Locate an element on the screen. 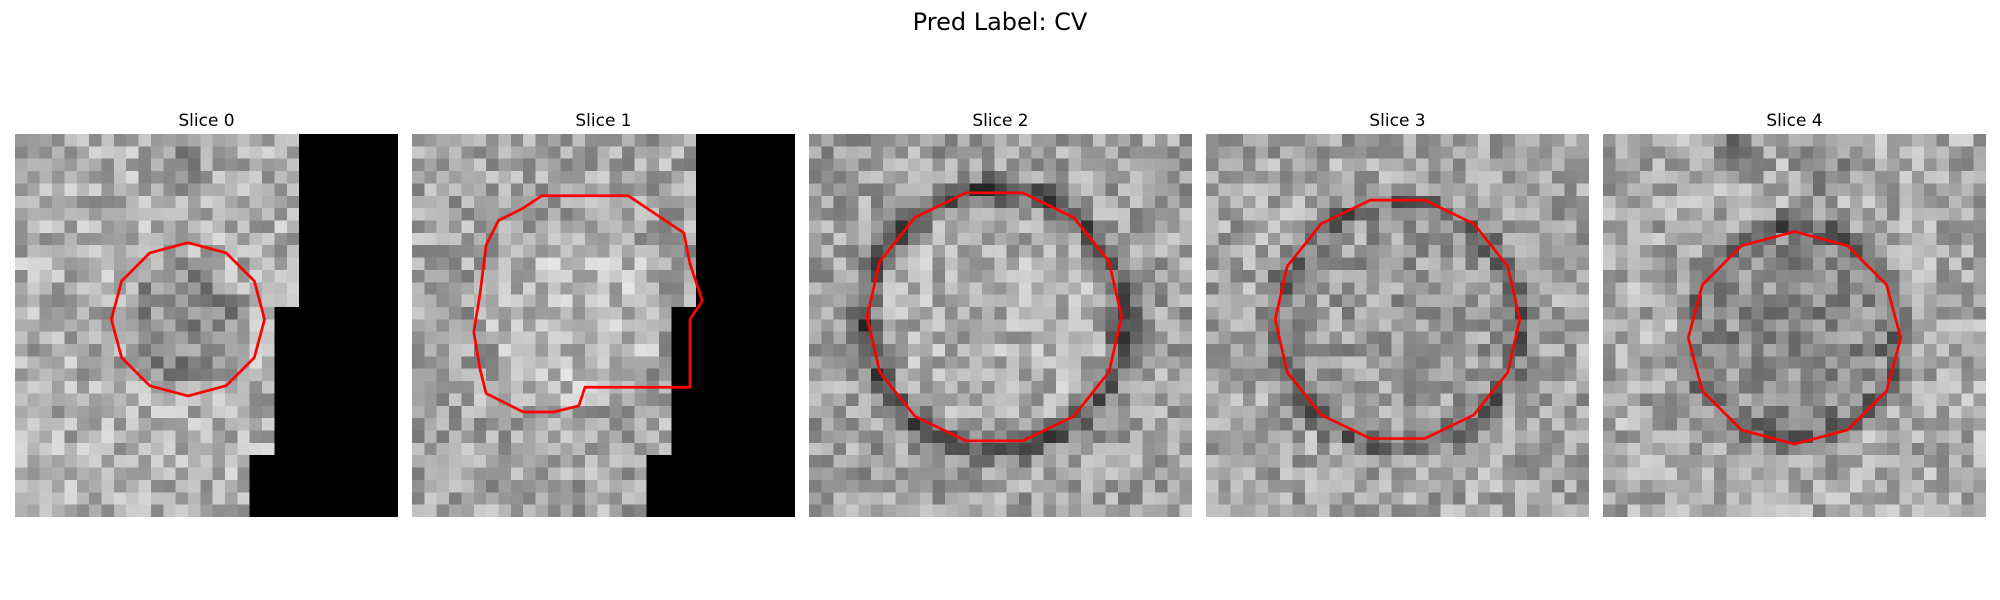 This screenshot has height=600, width=2000. slice-panel-4: Slice 4 is located at coordinates (1794, 312).